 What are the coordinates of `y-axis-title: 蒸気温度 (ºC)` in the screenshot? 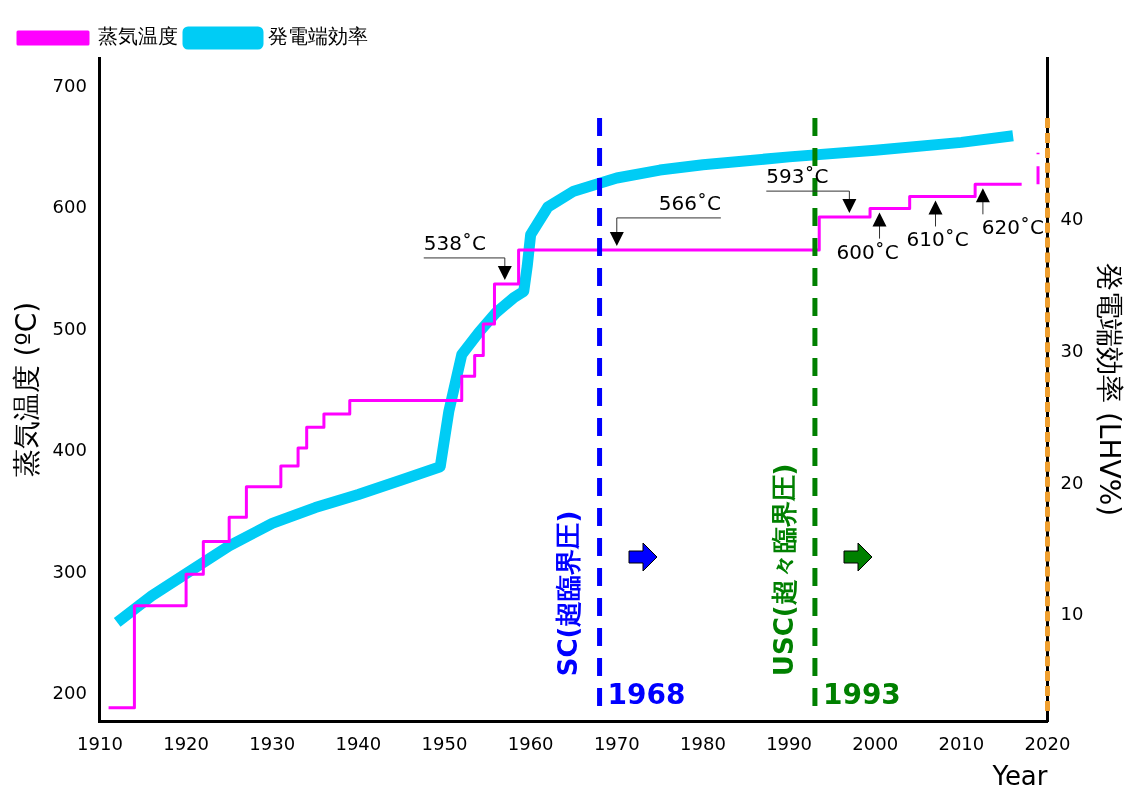 It's located at (27, 389).